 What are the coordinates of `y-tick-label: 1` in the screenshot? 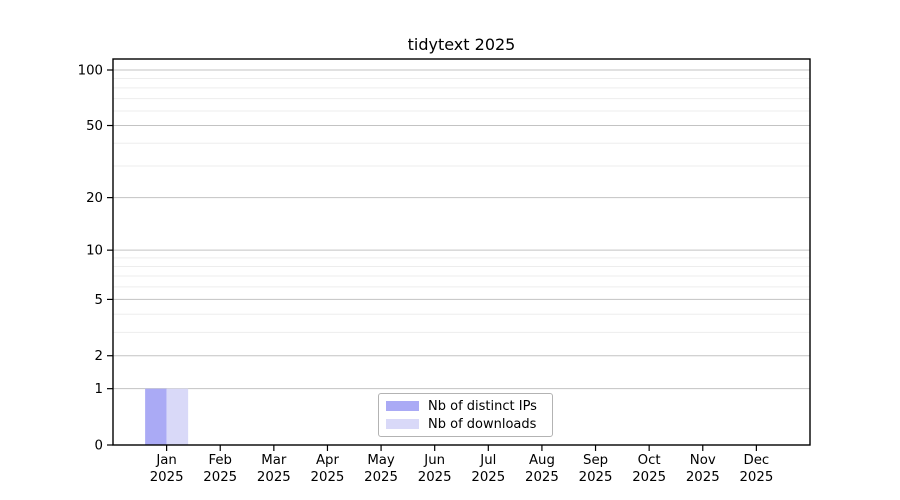 It's located at (99, 389).